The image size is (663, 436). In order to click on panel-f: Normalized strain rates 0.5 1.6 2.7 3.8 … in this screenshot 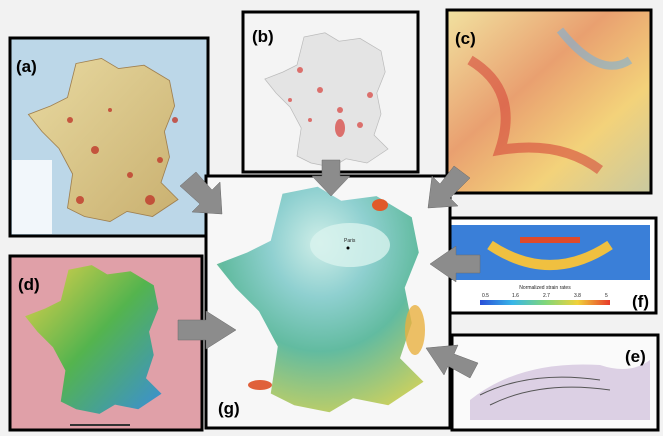, I will do `click(550, 265)`.